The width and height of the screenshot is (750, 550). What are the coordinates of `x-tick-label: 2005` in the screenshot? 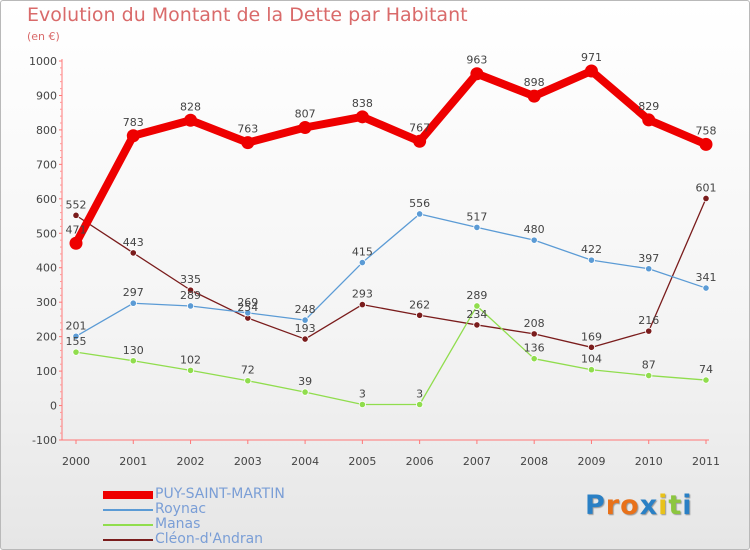 It's located at (362, 461).